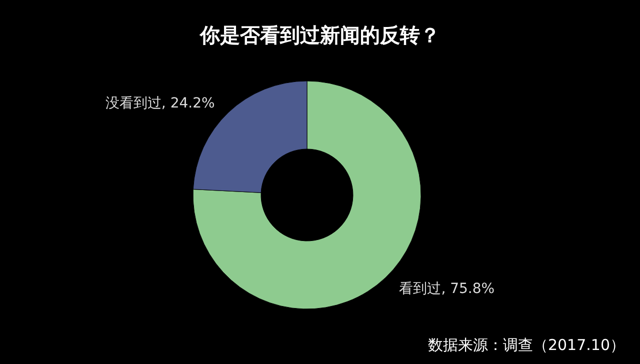 This screenshot has width=640, height=364. What do you see at coordinates (160, 103) in the screenshot?
I see `slice-label: 没看到过, 24.2%` at bounding box center [160, 103].